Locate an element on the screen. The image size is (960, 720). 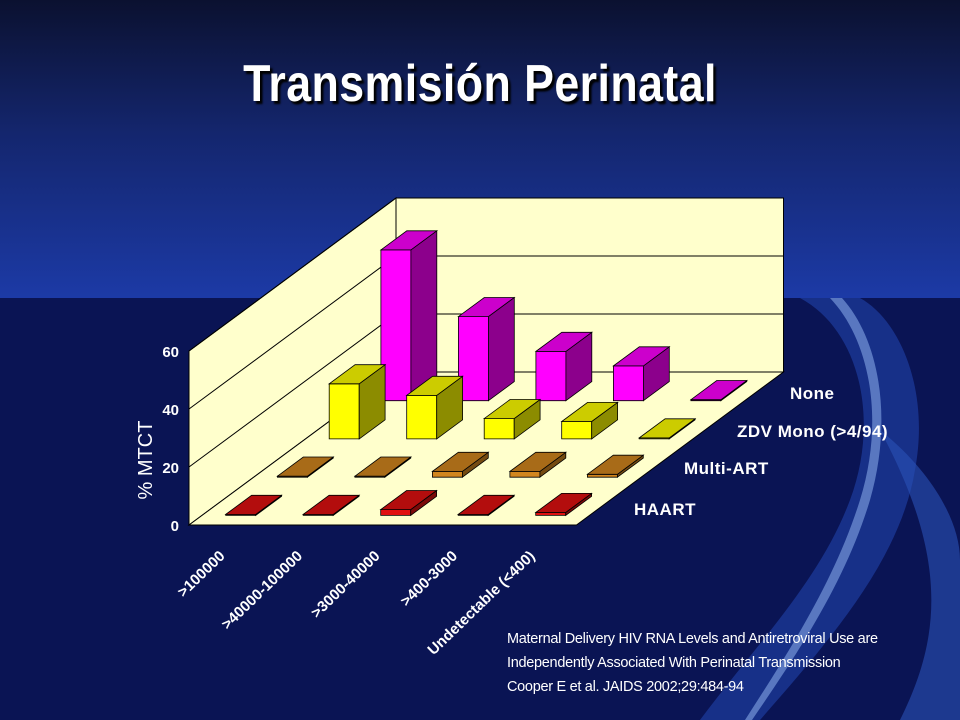
x-tick-label: >3000-40000 is located at coordinates (346, 585).